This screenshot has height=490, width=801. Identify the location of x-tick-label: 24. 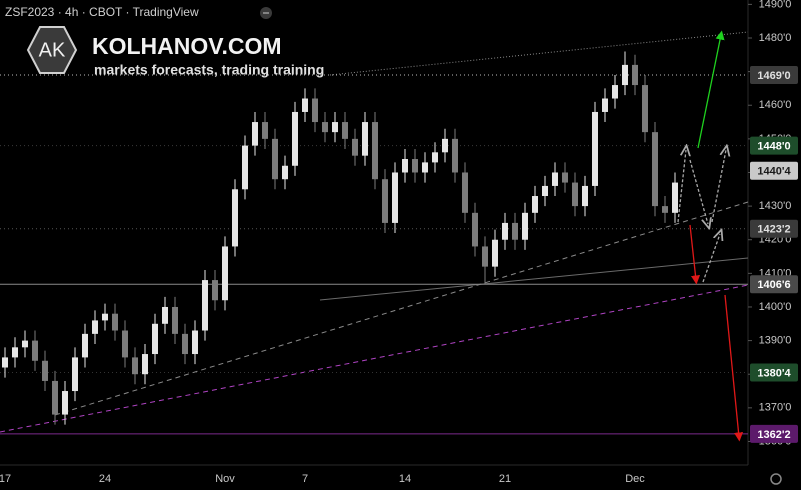
(105, 479).